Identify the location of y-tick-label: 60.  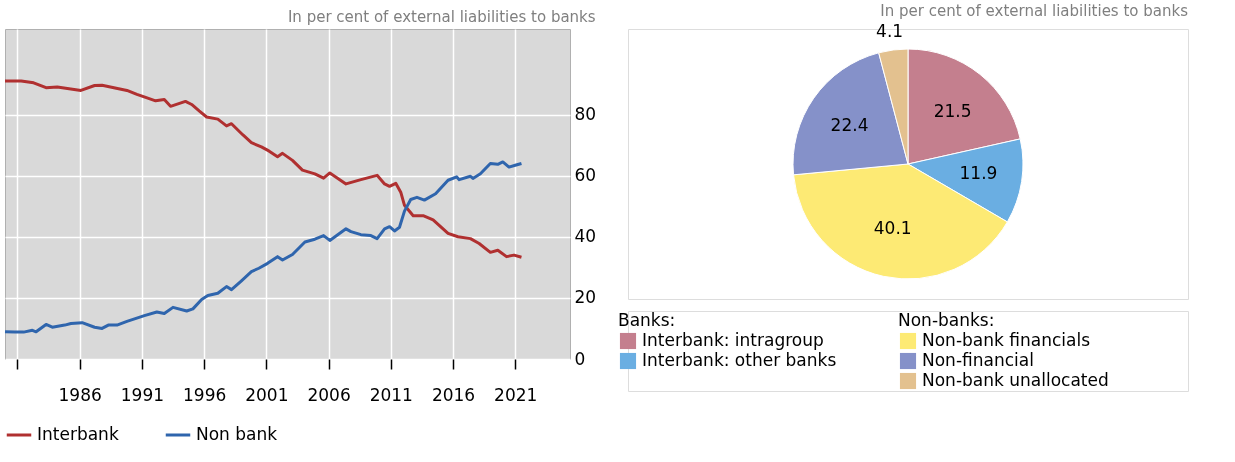
(585, 175).